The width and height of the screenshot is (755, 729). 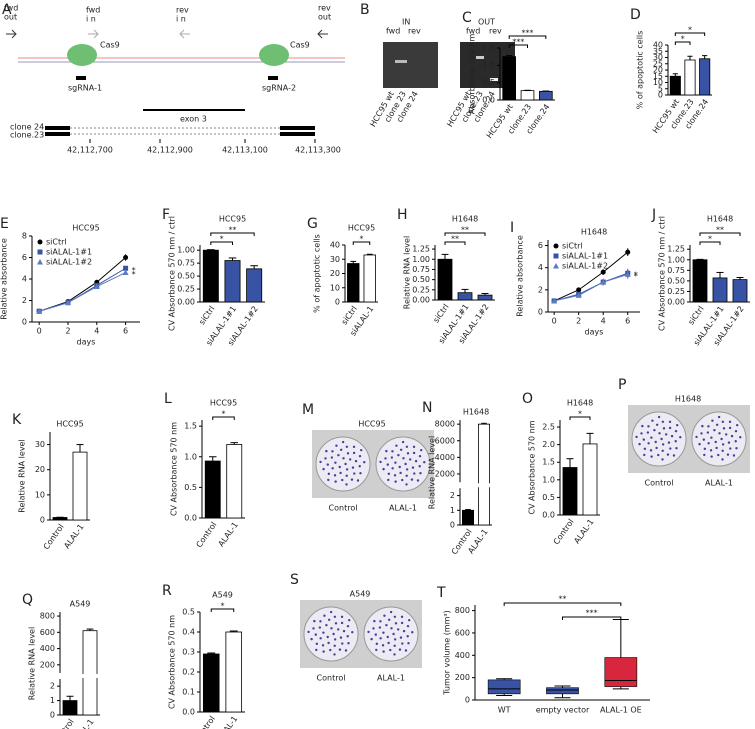 What do you see at coordinates (317, 273) in the screenshot?
I see `y-axis-label: % of apoptotic cells` at bounding box center [317, 273].